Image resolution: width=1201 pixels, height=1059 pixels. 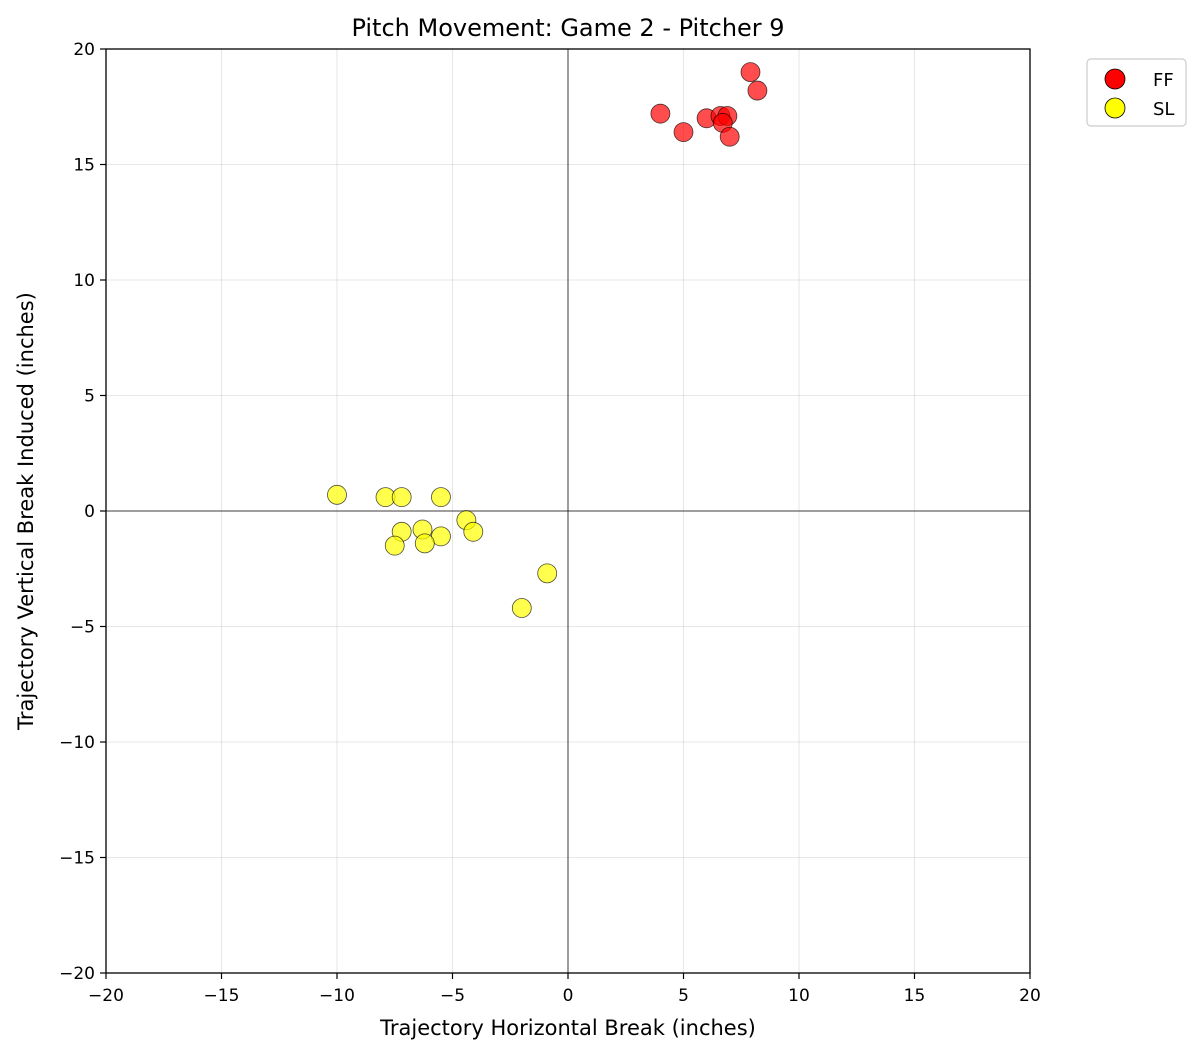 I want to click on y-tick-label: 10, so click(x=84, y=281).